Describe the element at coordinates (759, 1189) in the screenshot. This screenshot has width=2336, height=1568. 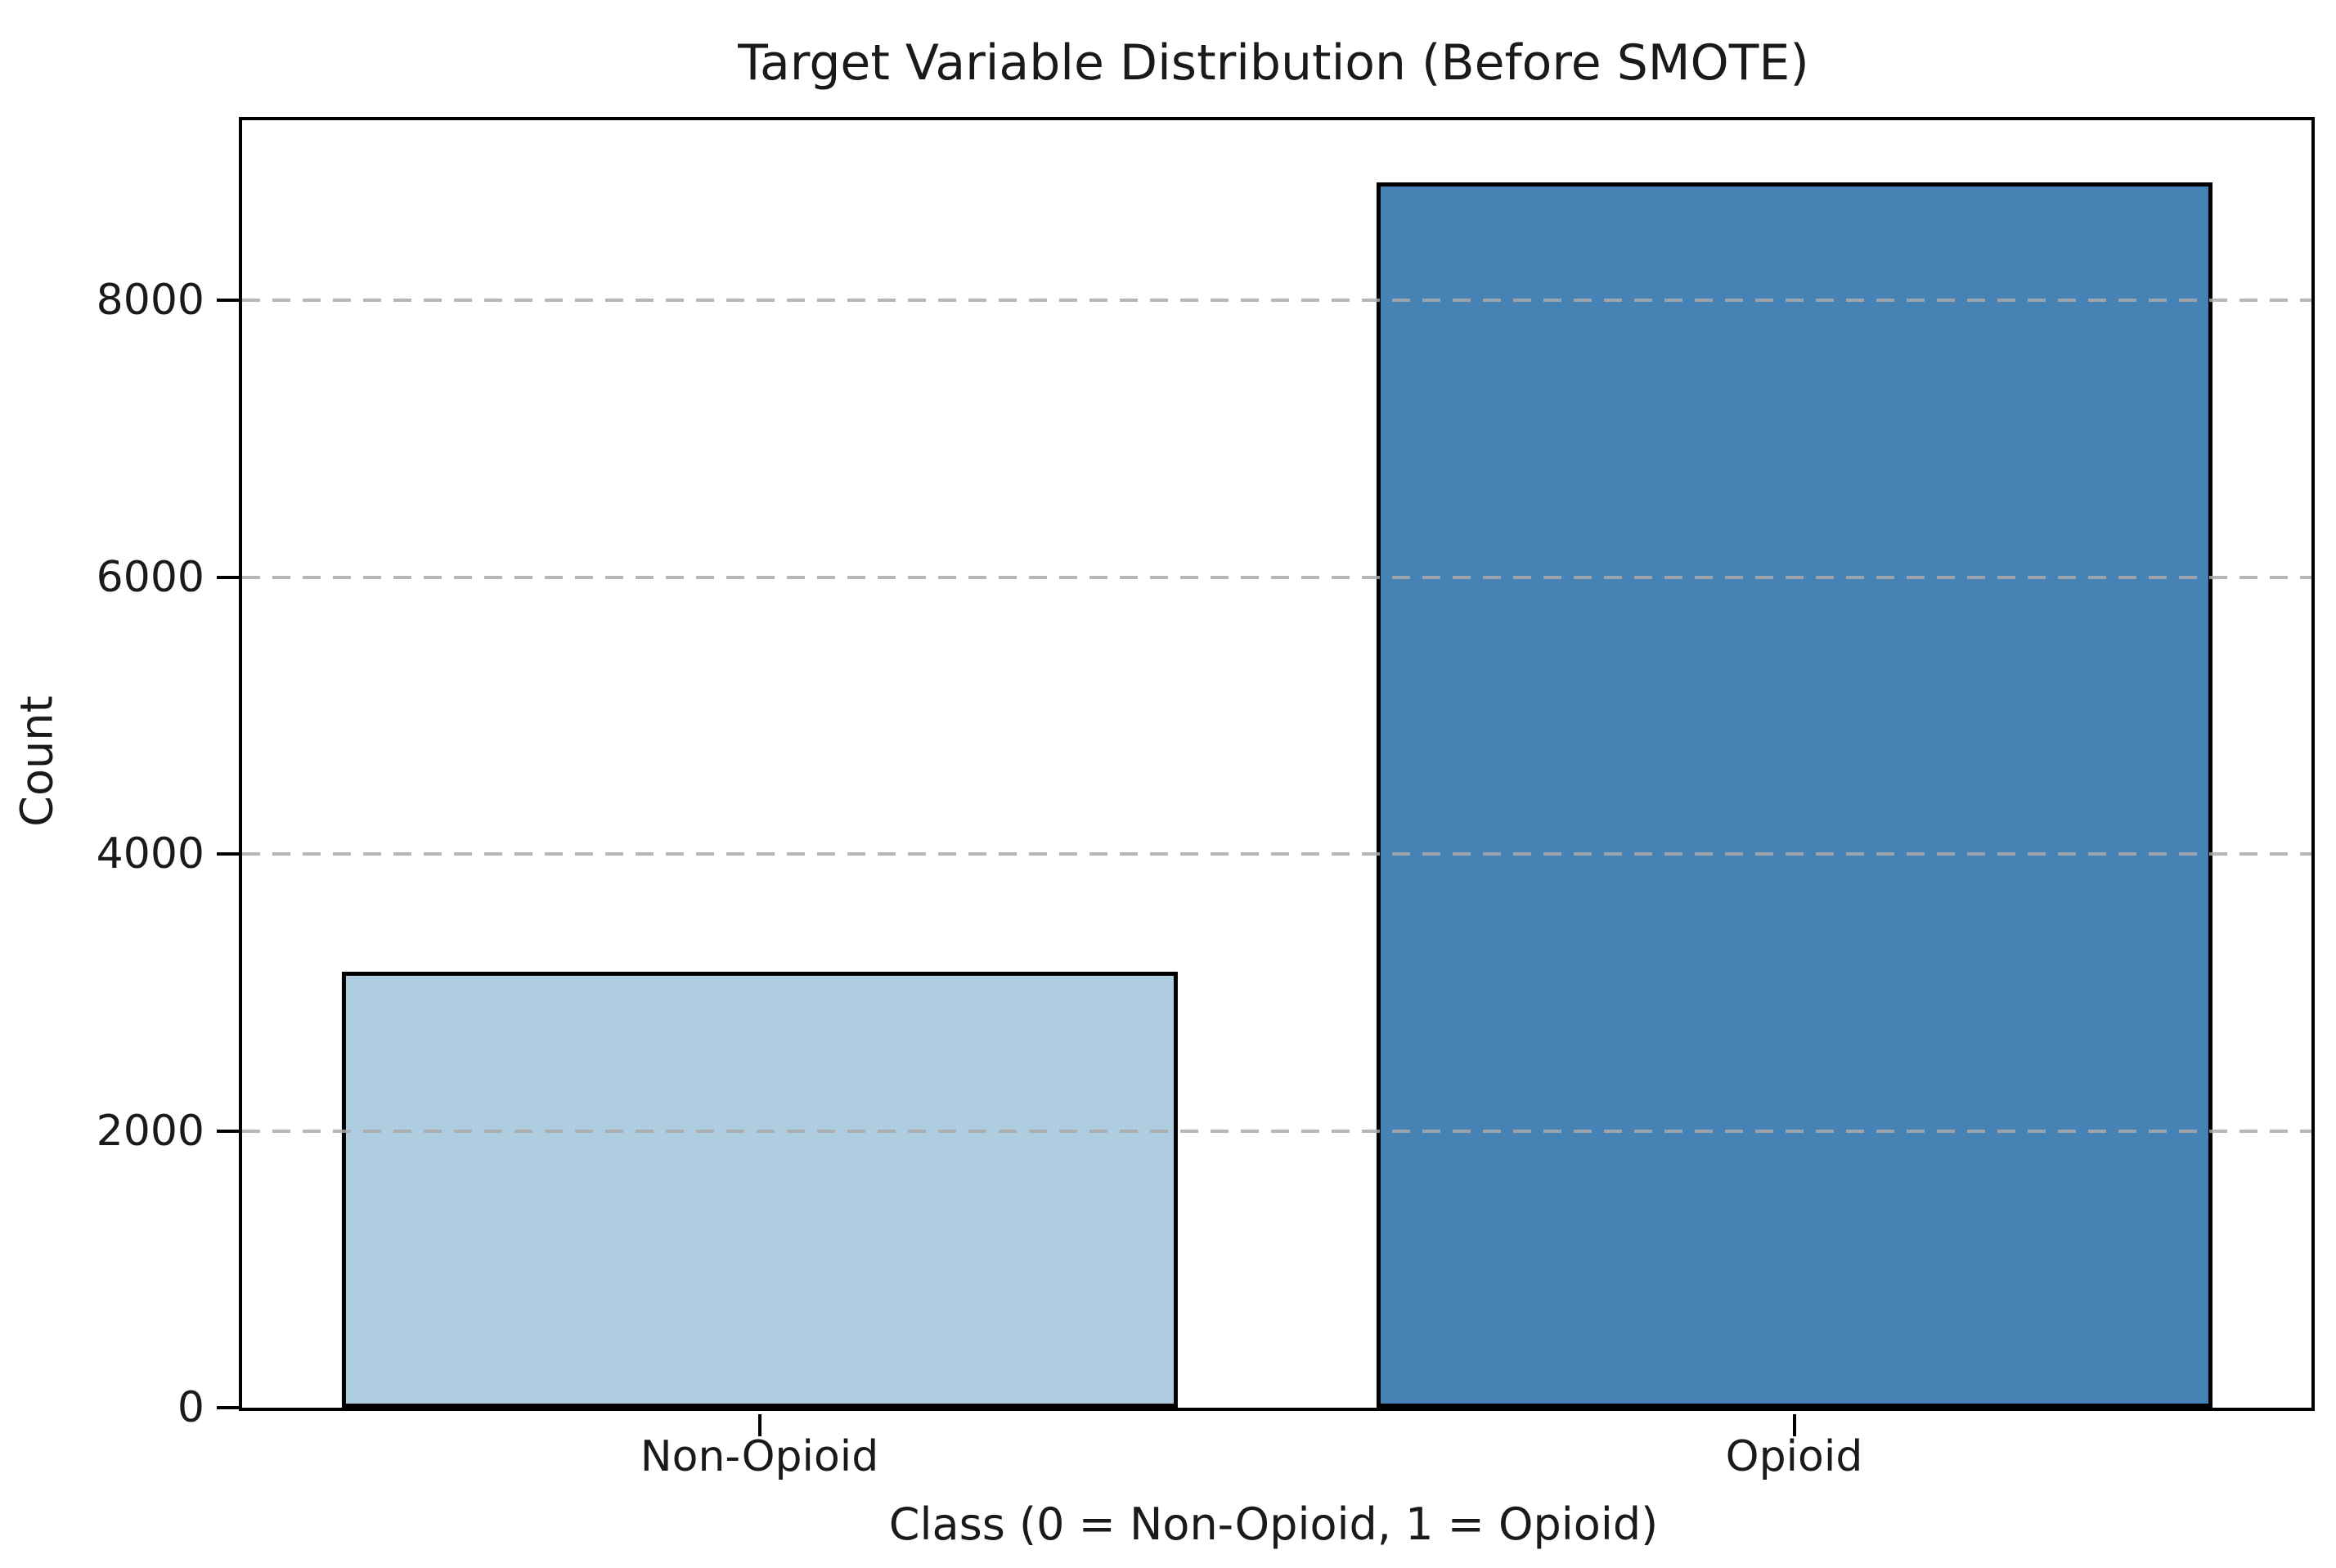
I see `bar-non-opioid` at that location.